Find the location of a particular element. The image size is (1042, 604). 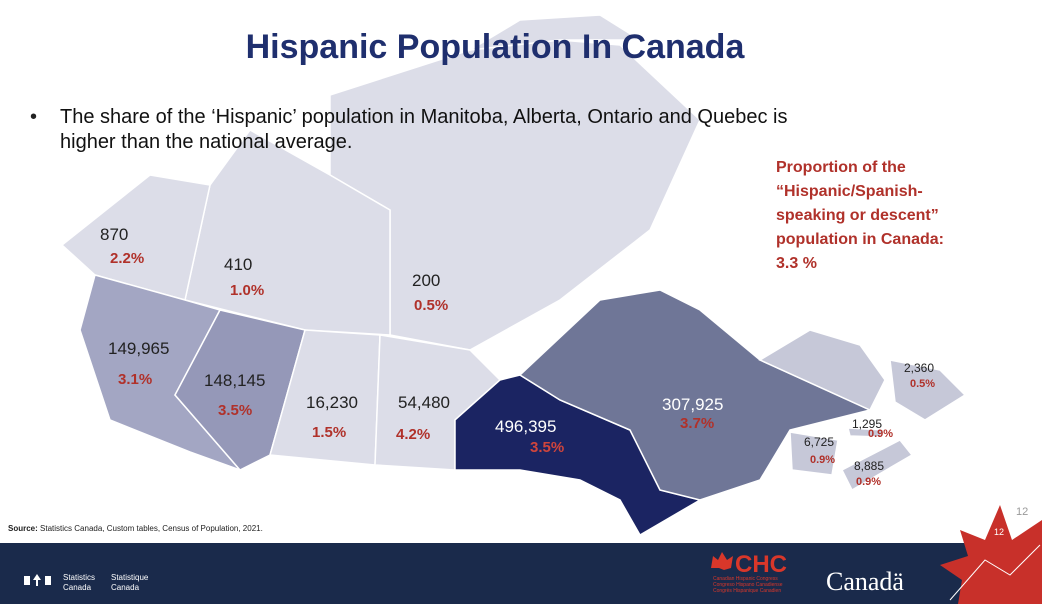

chc-tagline: Congreso Hispano Canadiense is located at coordinates (748, 585).